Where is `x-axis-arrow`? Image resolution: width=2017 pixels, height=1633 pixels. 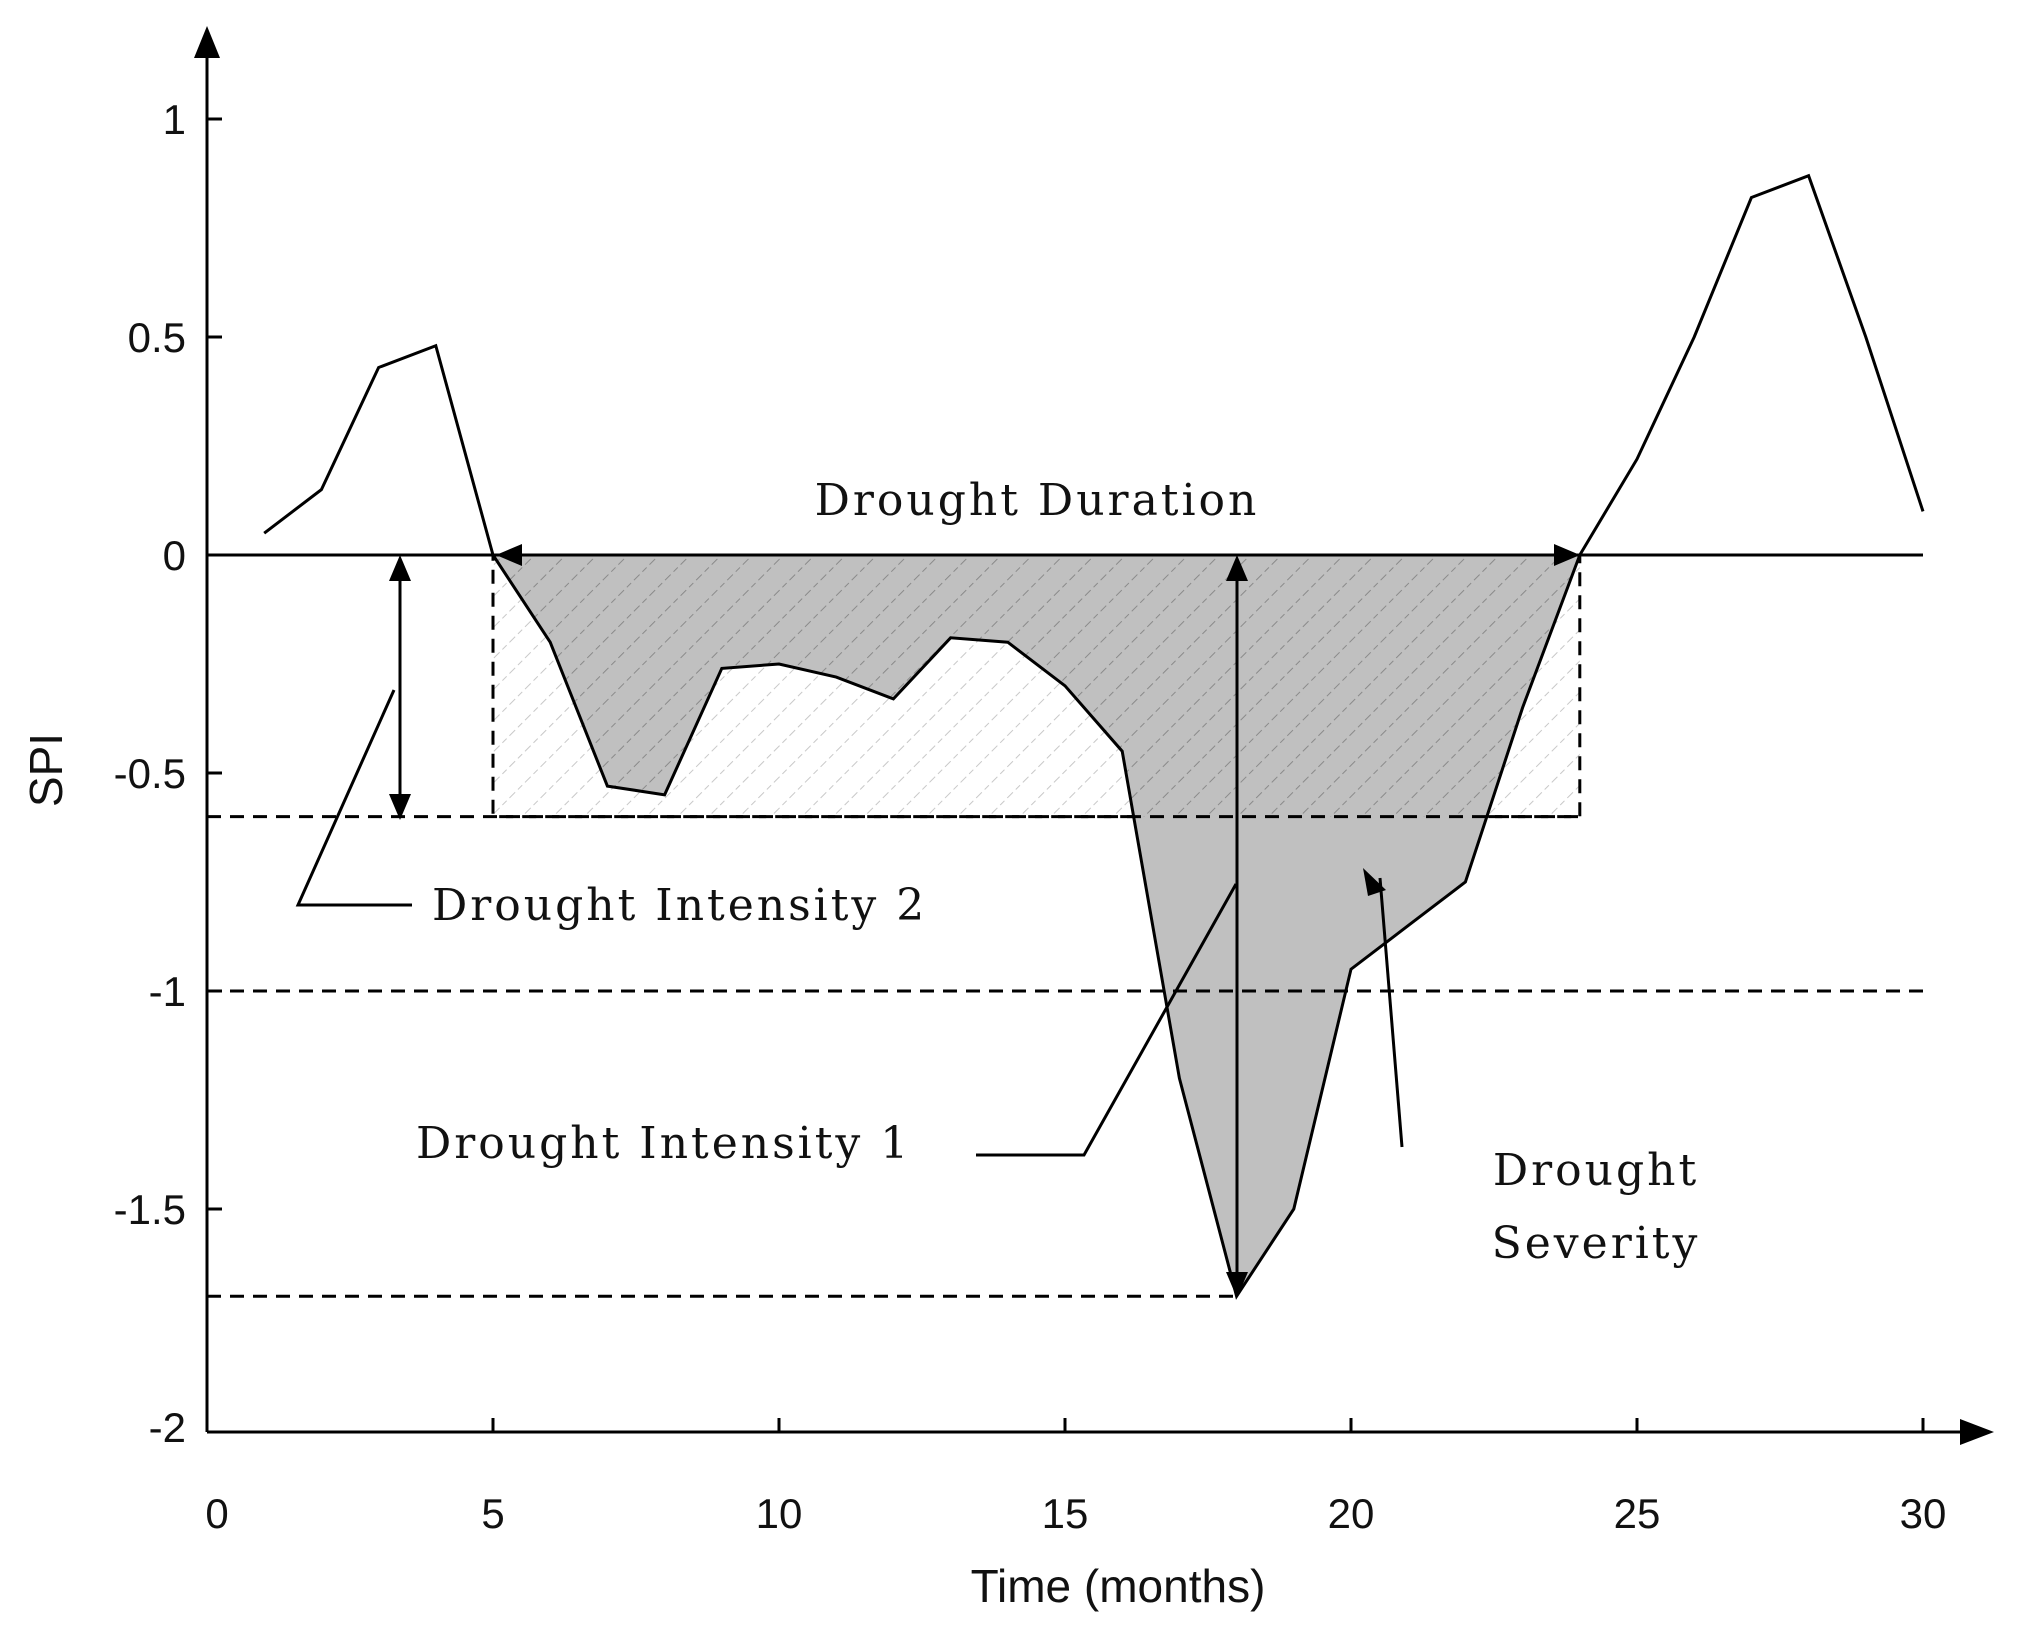 x-axis-arrow is located at coordinates (1977, 1432).